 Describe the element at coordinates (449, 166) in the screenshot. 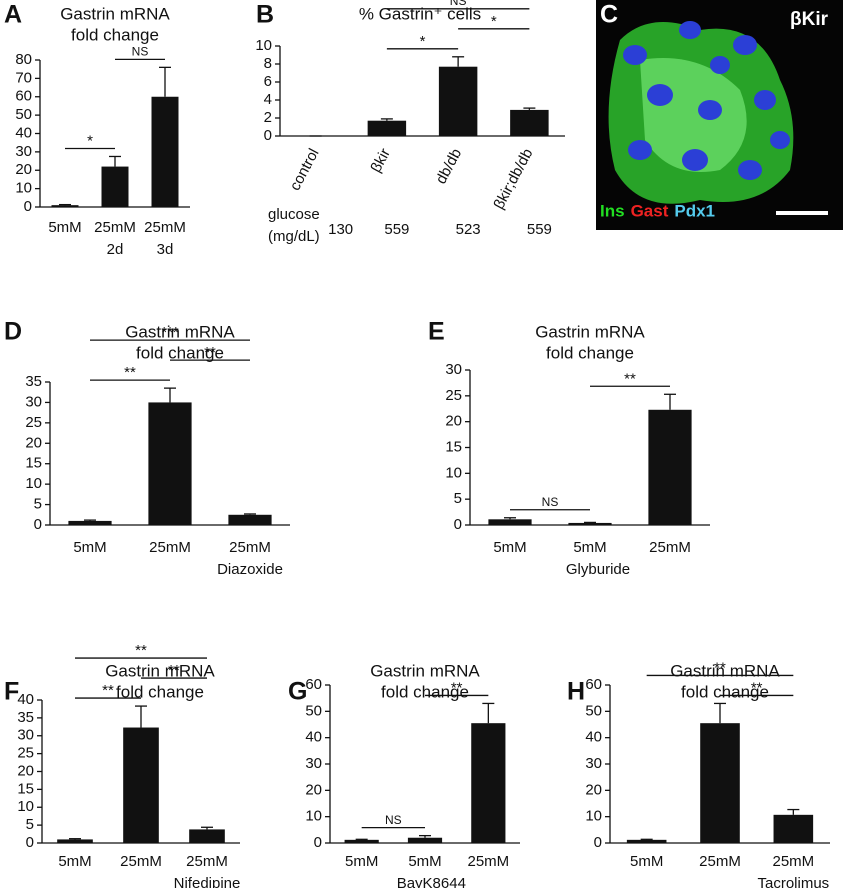

I see `x-tick-label: db/db` at that location.